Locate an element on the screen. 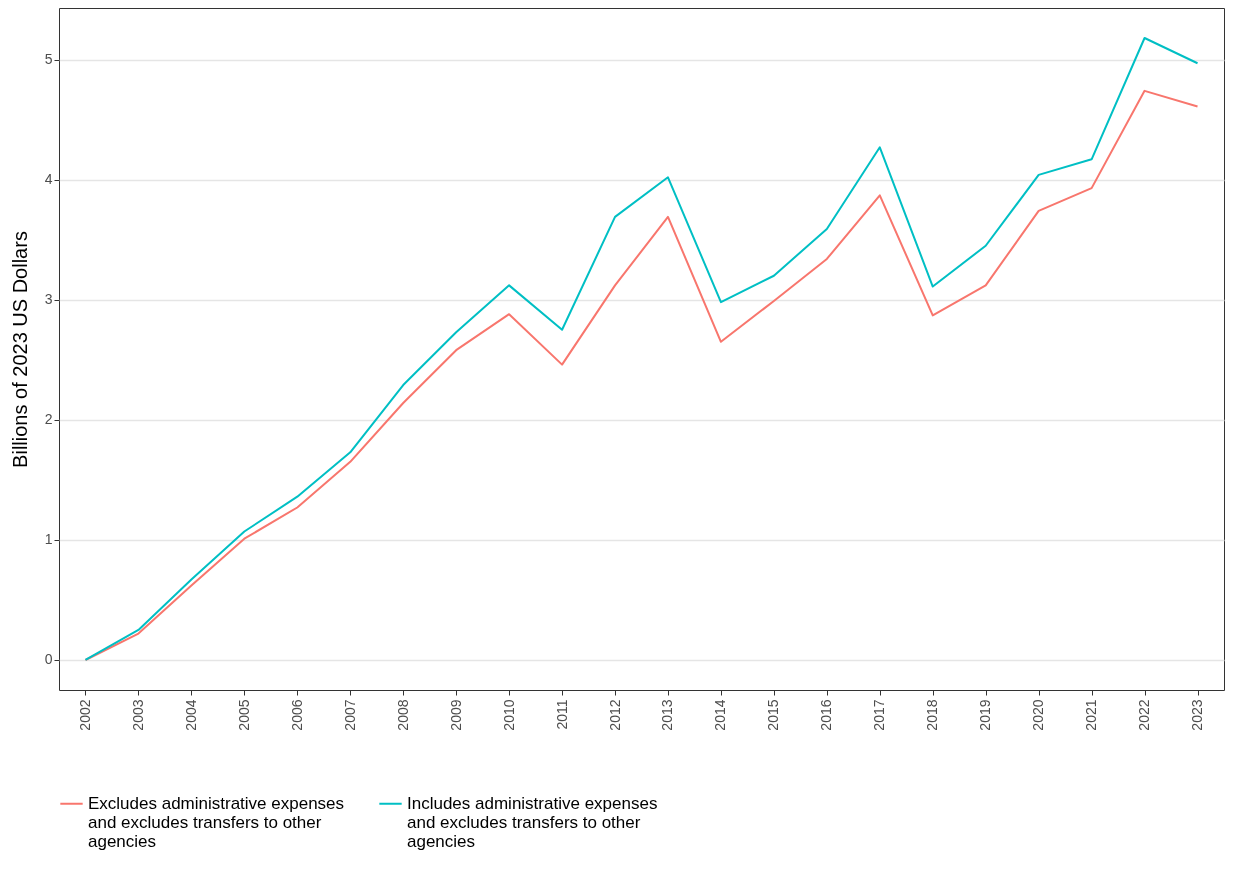 Image resolution: width=1238 pixels, height=873 pixels. x-tick-label: 2003 is located at coordinates (137, 715).